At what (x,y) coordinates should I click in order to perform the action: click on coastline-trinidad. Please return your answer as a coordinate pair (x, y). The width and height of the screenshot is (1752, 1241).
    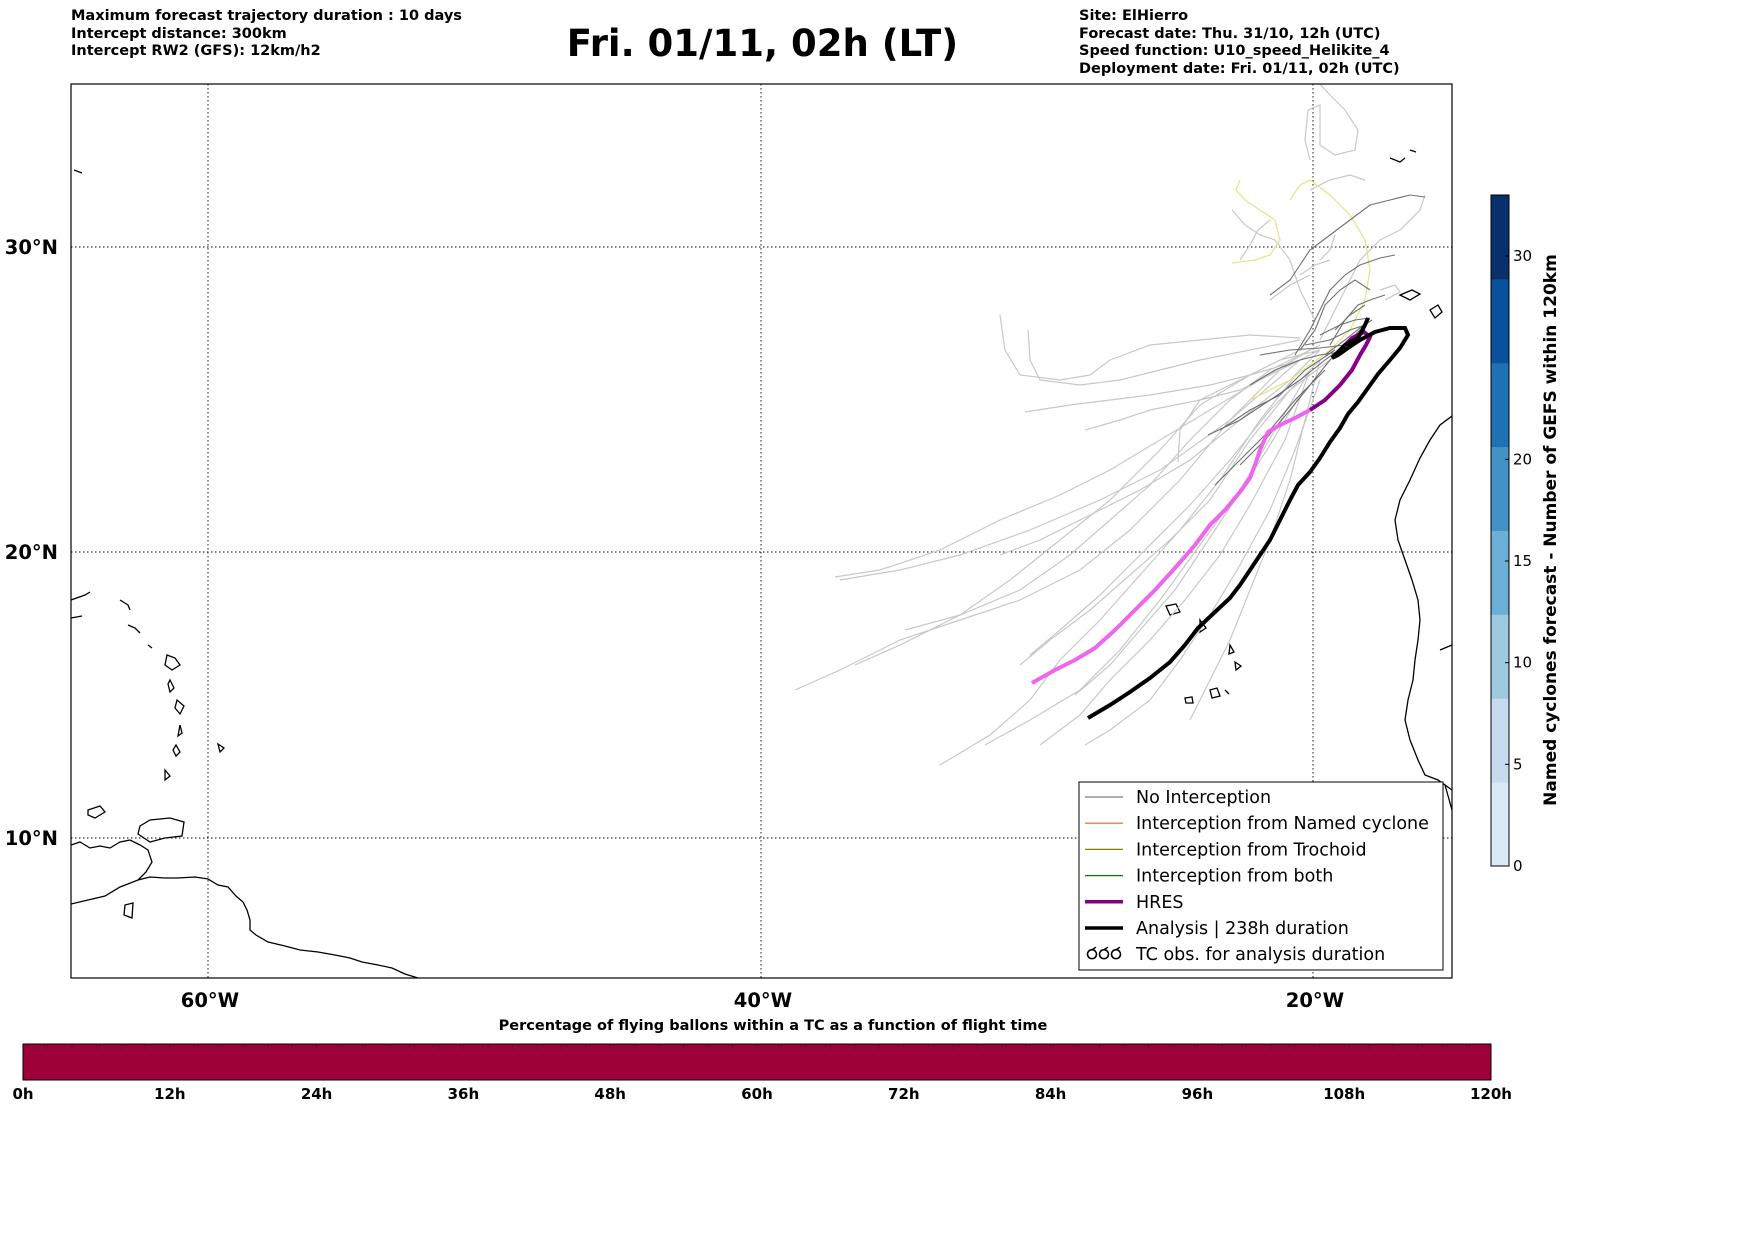
    Looking at the image, I should click on (161, 830).